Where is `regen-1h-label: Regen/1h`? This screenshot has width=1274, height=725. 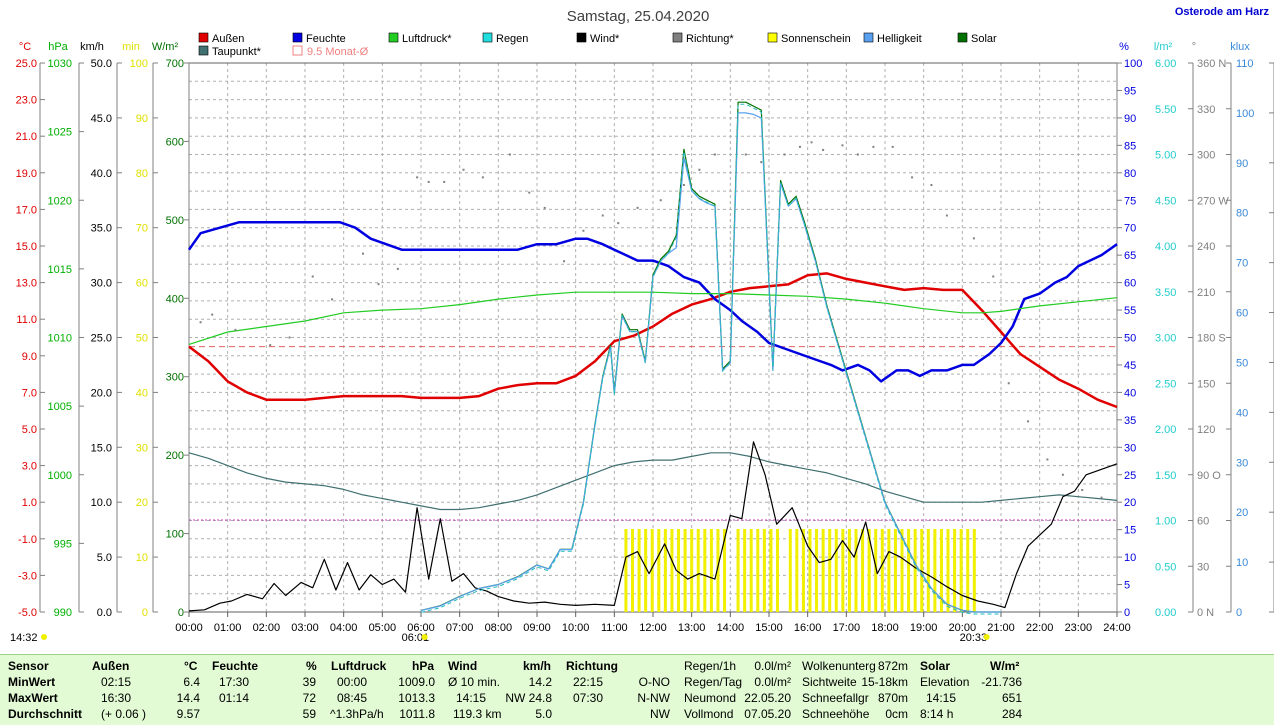 regen-1h-label: Regen/1h is located at coordinates (710, 666).